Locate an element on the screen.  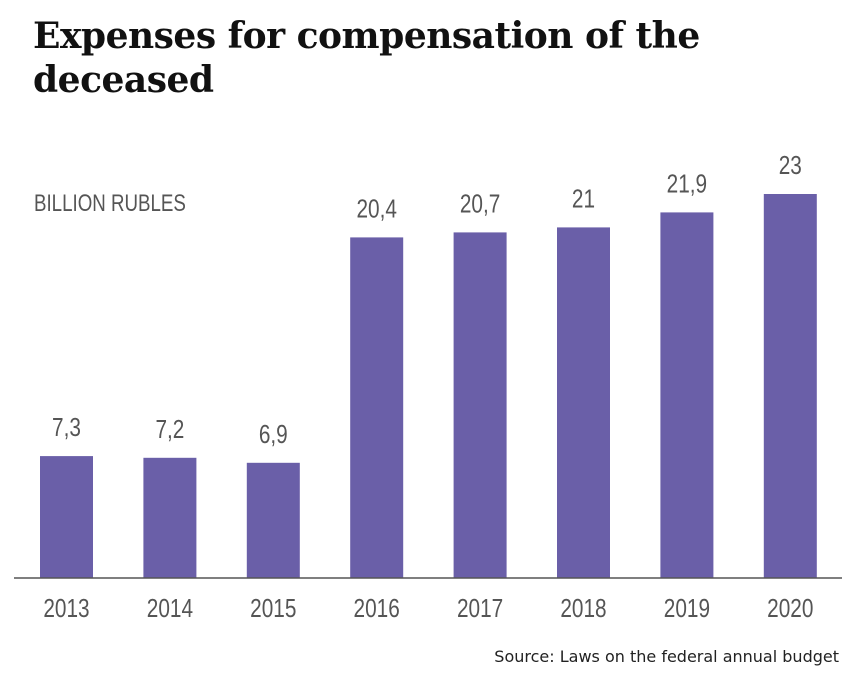
x-tick-2014: 2014 is located at coordinates (170, 608).